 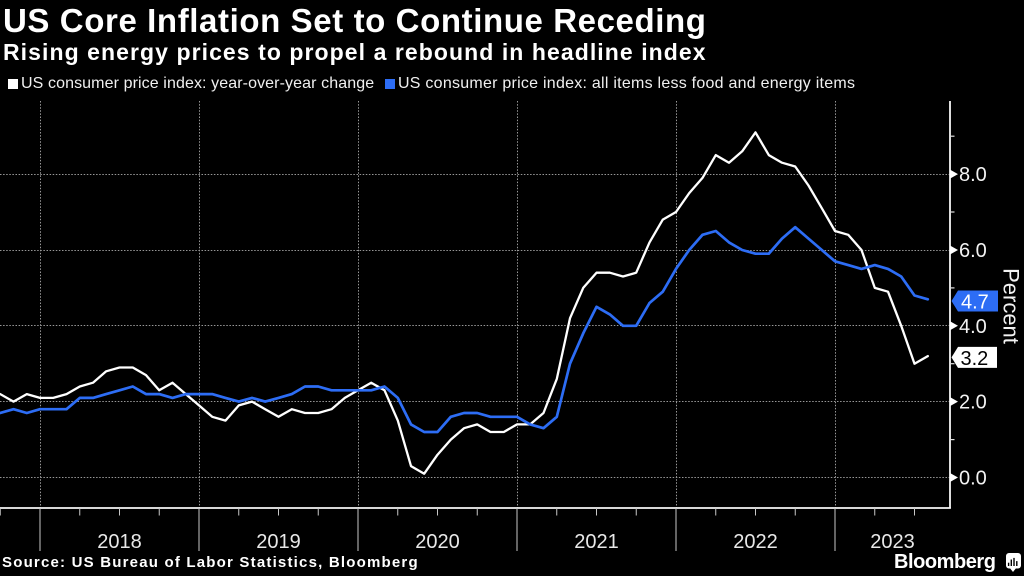 I want to click on svg-text: 2018, so click(x=119, y=542).